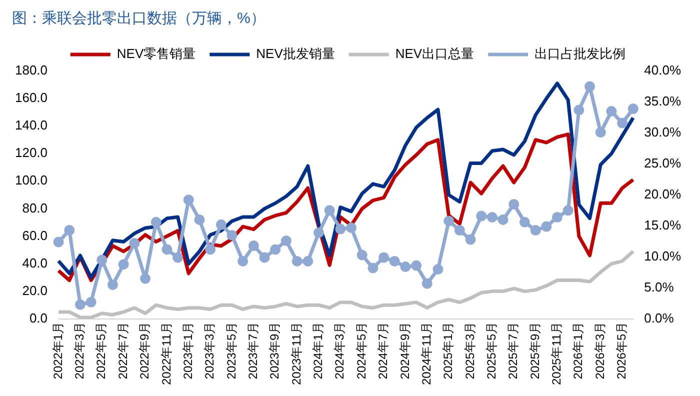 The width and height of the screenshot is (700, 396). What do you see at coordinates (339, 351) in the screenshot?
I see `x-tick-label: 2024年3月` at bounding box center [339, 351].